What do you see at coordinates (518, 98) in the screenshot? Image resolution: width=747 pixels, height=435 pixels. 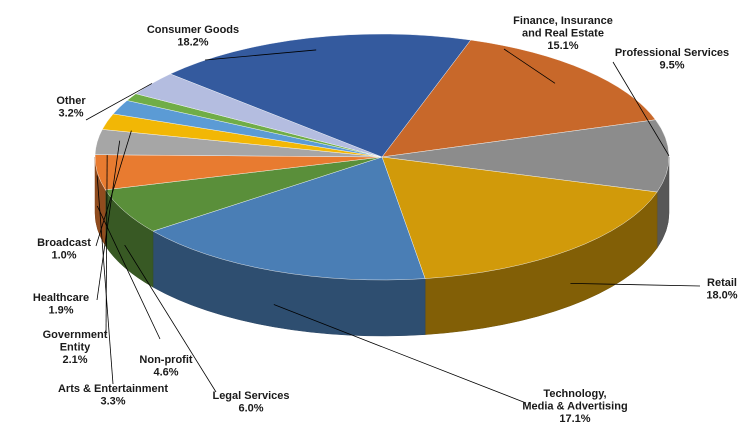 I see `slice-finance-insurance-and-real-estate` at bounding box center [518, 98].